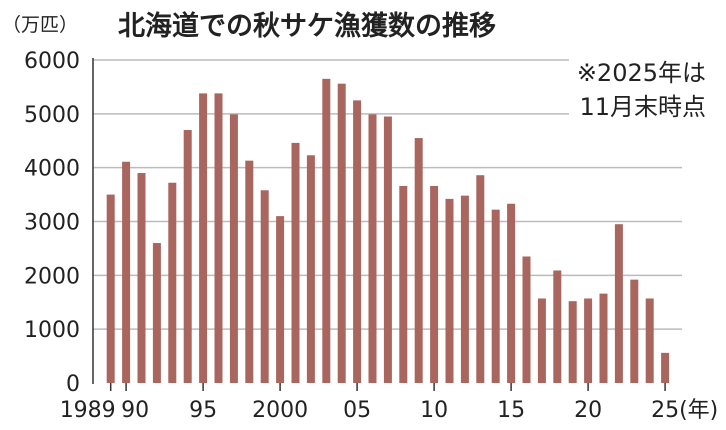 This screenshot has height=430, width=726. Describe the element at coordinates (403, 284) in the screenshot. I see `bar-2008` at that location.